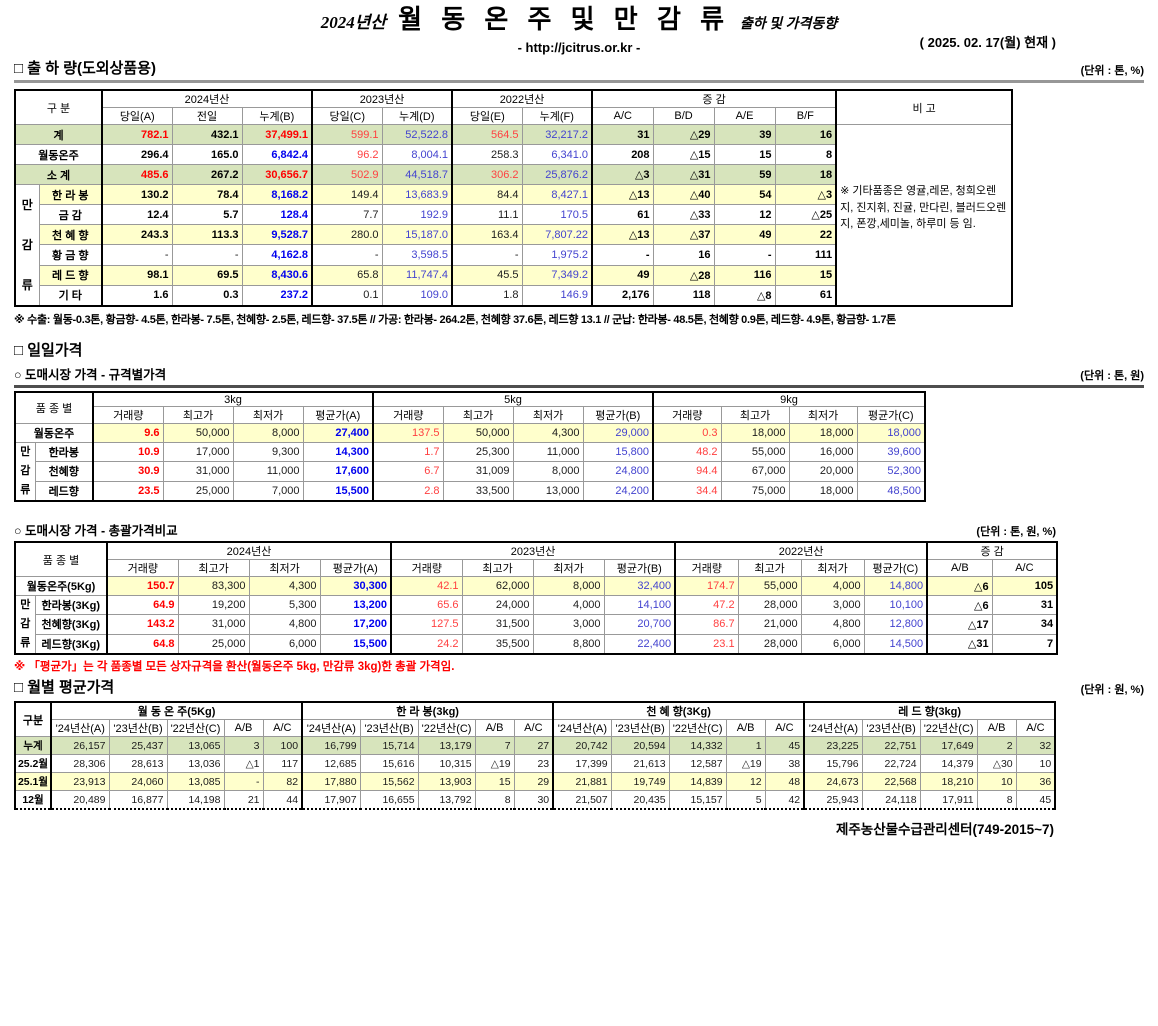 This screenshot has width=1158, height=1026. What do you see at coordinates (277, 275) in the screenshot?
I see `value-cell: 8,430.6` at bounding box center [277, 275].